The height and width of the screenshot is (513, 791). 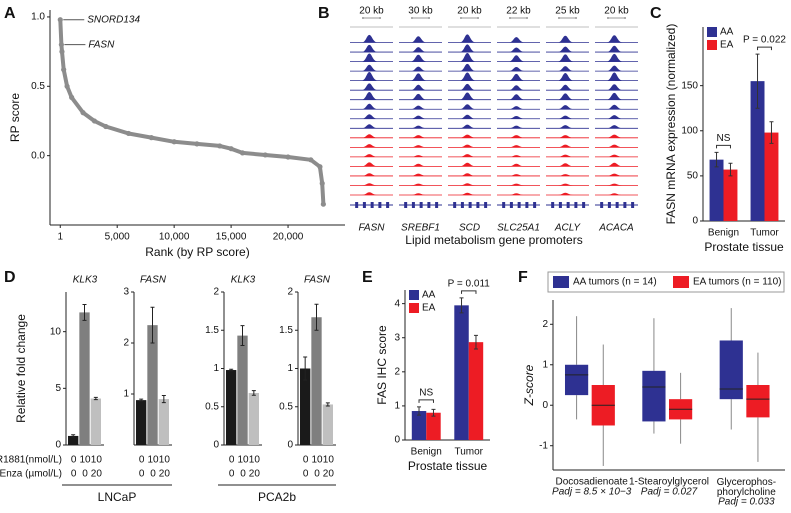 What do you see at coordinates (255, 474) in the screenshot?
I see `condition-value: 20` at bounding box center [255, 474].